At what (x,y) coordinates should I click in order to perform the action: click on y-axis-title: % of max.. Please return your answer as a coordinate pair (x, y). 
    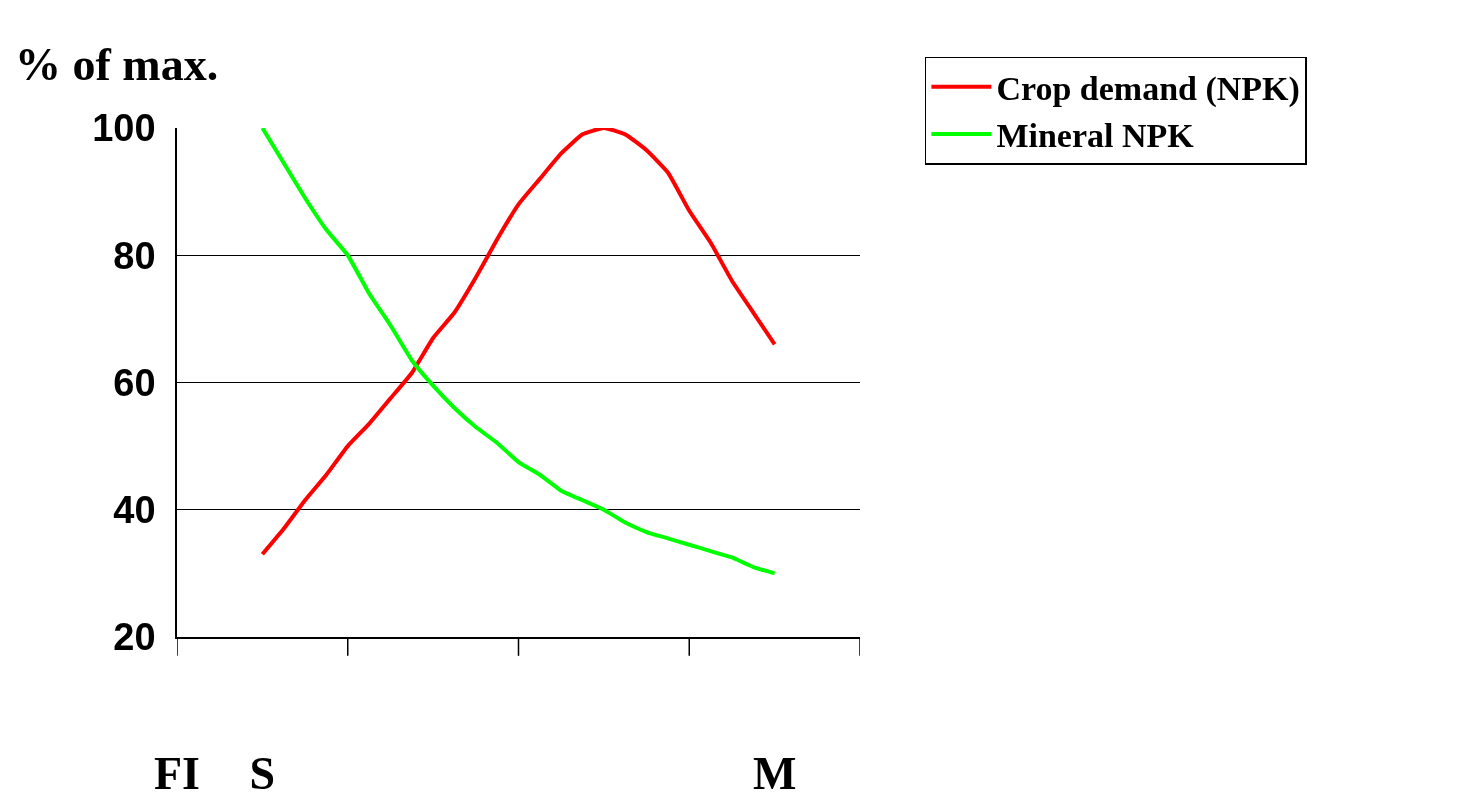
    Looking at the image, I should click on (117, 64).